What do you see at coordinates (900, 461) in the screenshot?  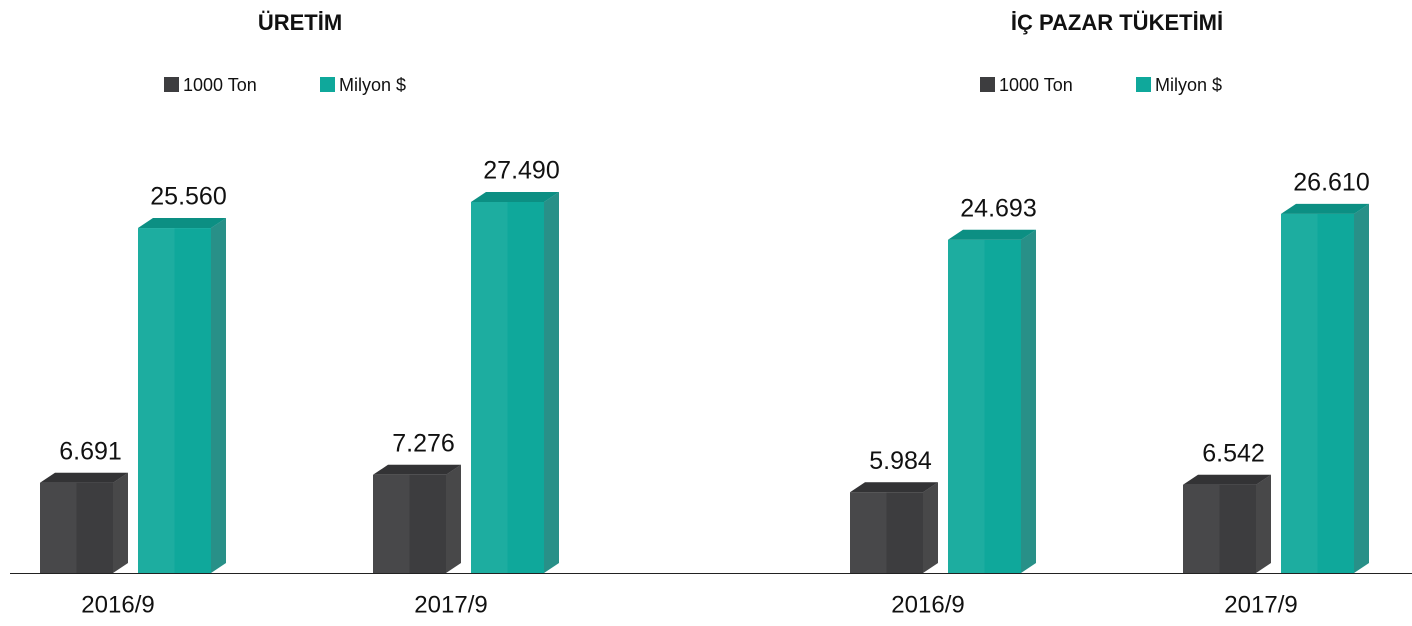 I see `value-label: 5.984` at bounding box center [900, 461].